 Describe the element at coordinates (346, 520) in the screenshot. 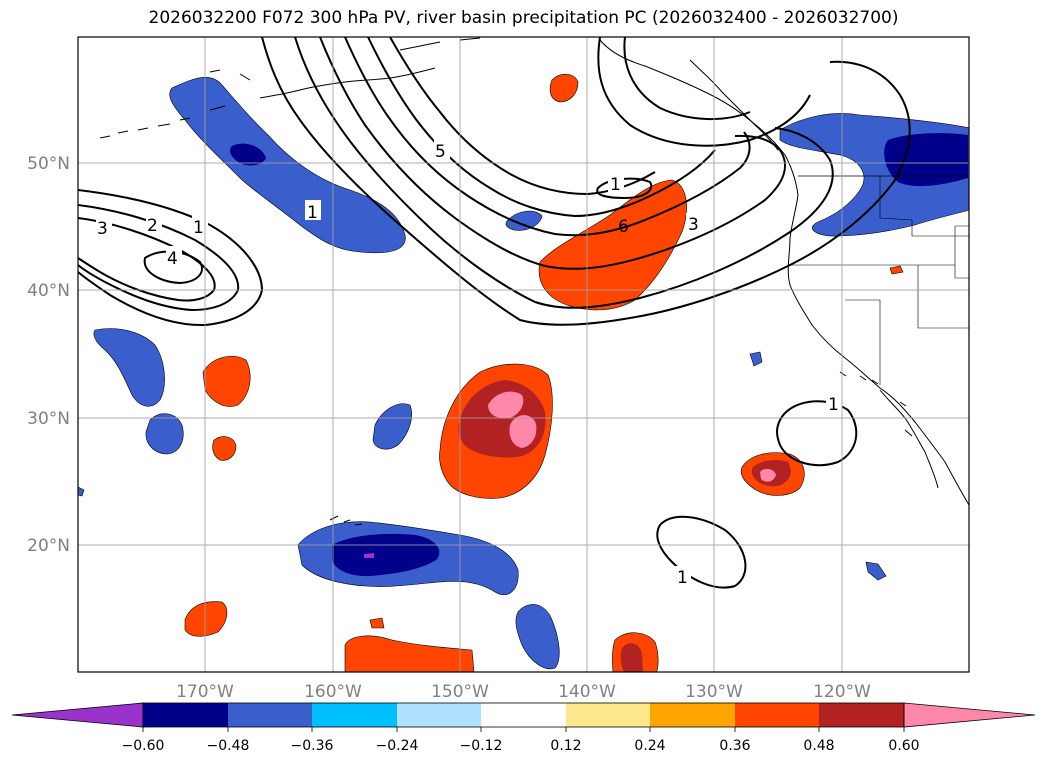

I see `hawaii-islands` at that location.